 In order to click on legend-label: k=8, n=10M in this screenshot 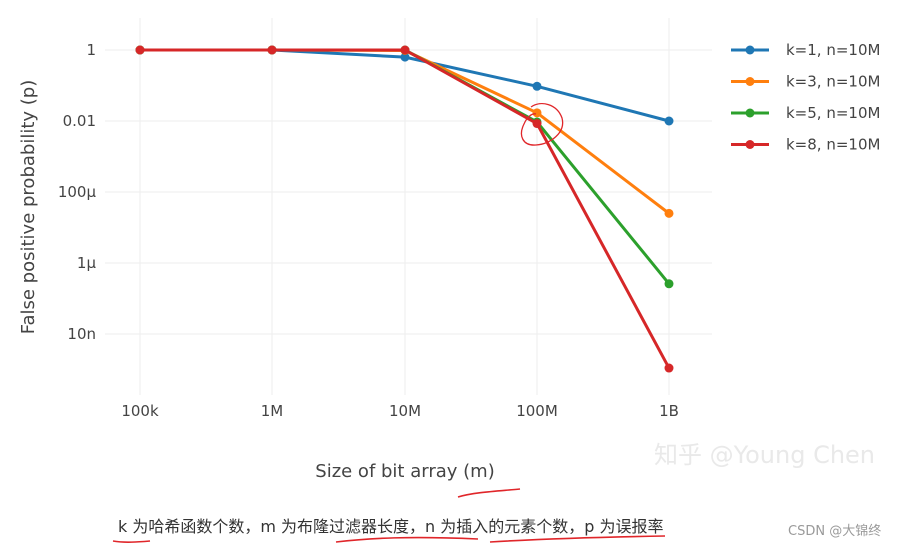, I will do `click(833, 145)`.